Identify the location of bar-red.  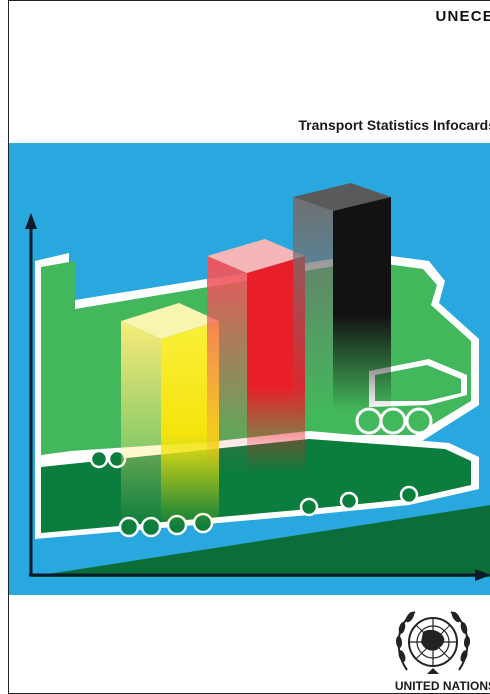
(256, 356).